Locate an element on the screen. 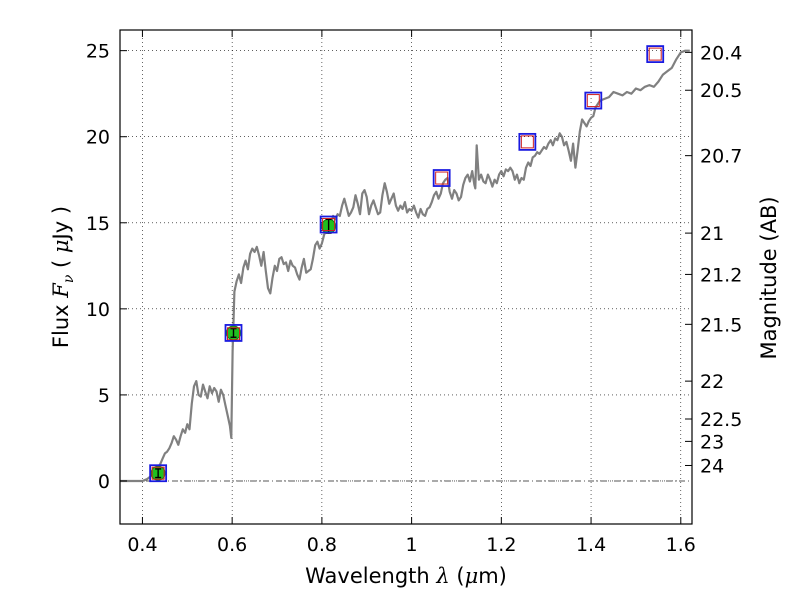  y-tick-label: 5 is located at coordinates (104, 396).